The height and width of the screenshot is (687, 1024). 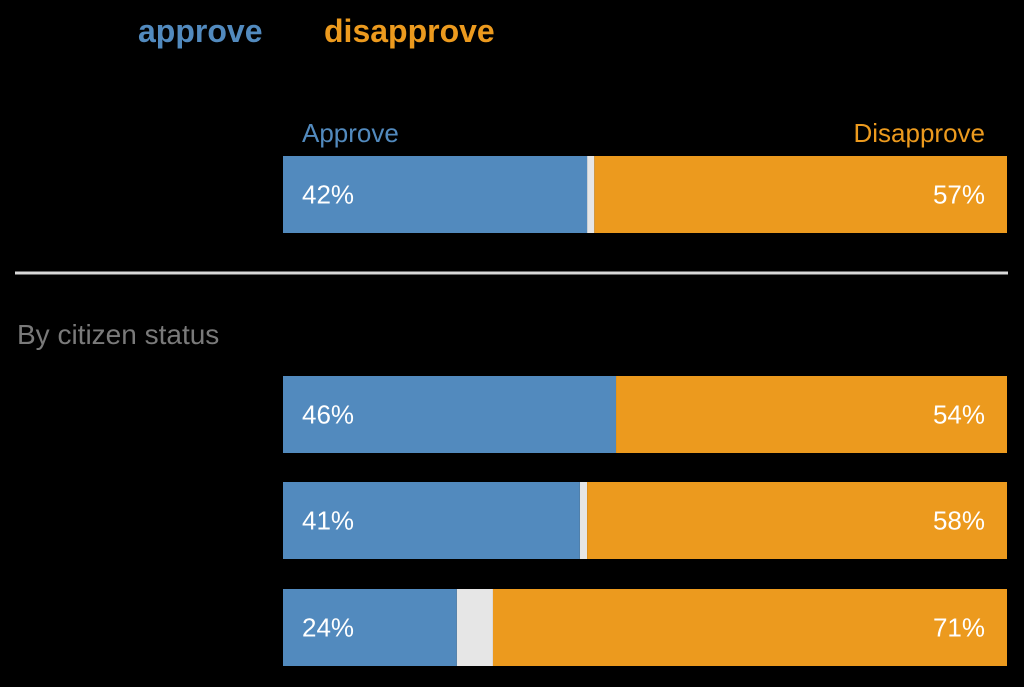 What do you see at coordinates (800, 194) in the screenshot?
I see `overall-bar-disapprove-segment` at bounding box center [800, 194].